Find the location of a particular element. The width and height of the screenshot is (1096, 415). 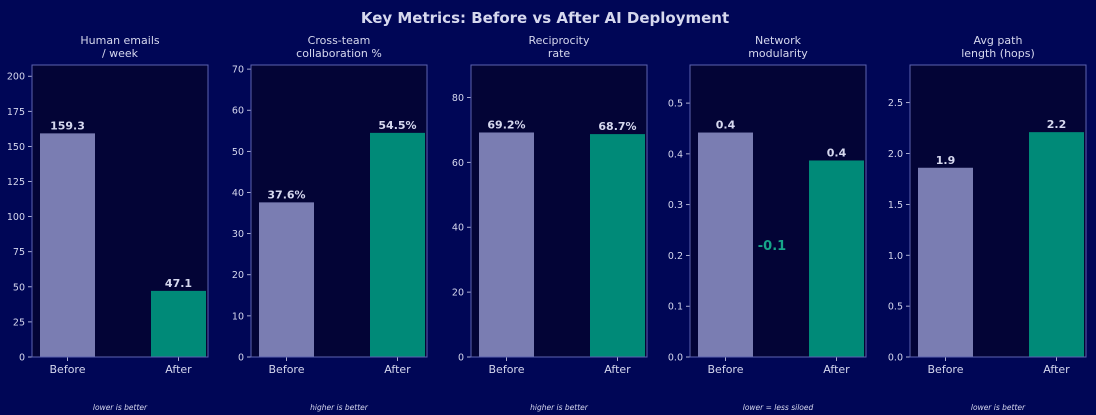

panel-title-line: Avg path is located at coordinates (998, 40).